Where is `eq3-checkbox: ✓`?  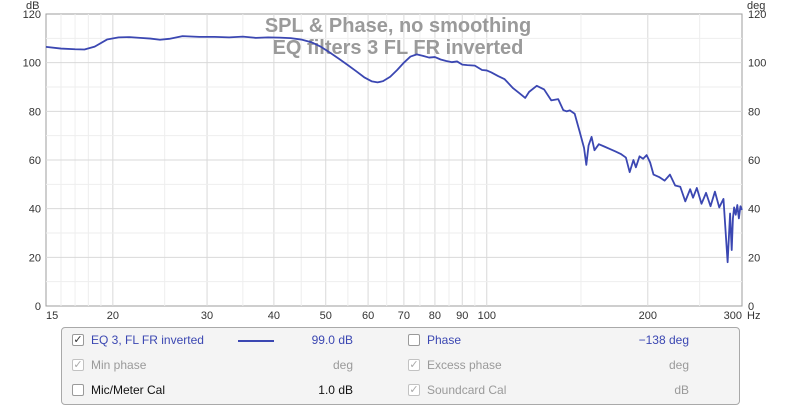
eq3-checkbox: ✓ is located at coordinates (78, 340).